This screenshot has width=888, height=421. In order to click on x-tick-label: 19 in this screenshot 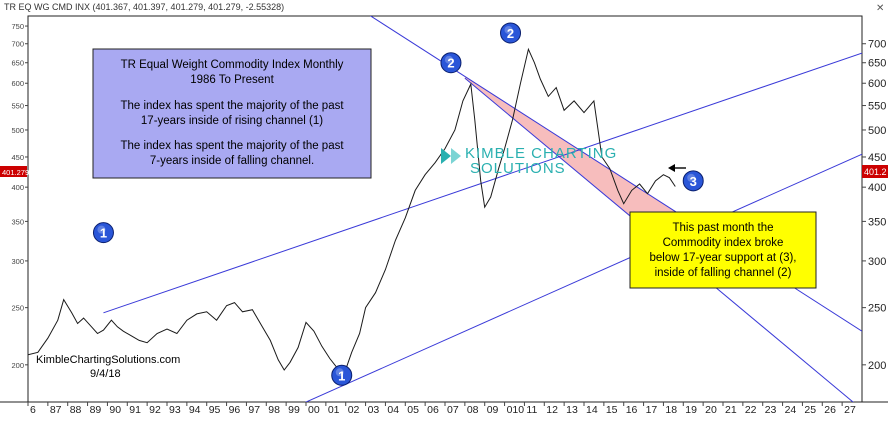, I will do `click(691, 410)`.